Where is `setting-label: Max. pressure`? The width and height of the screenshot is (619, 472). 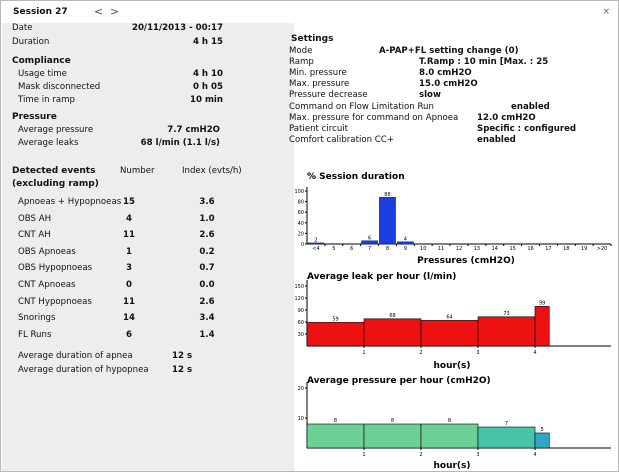
setting-label: Max. pressure is located at coordinates (319, 84).